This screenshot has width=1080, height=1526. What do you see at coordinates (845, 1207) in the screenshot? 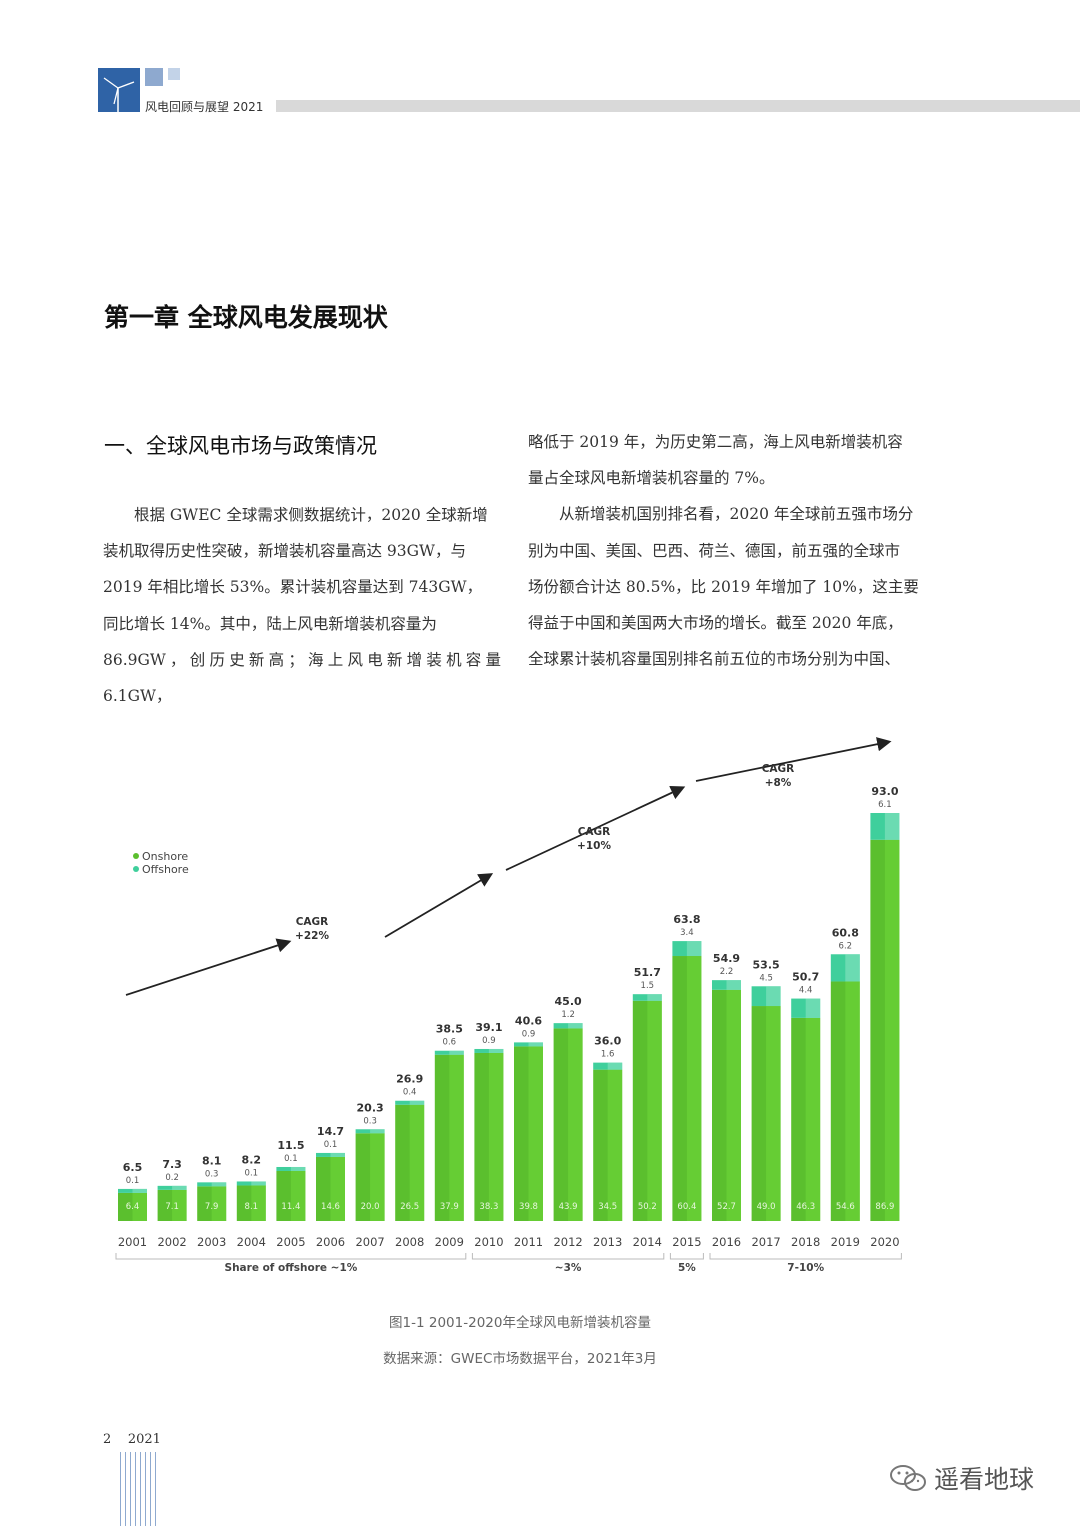
I see `onshore-data-label: 54.6` at bounding box center [845, 1207].